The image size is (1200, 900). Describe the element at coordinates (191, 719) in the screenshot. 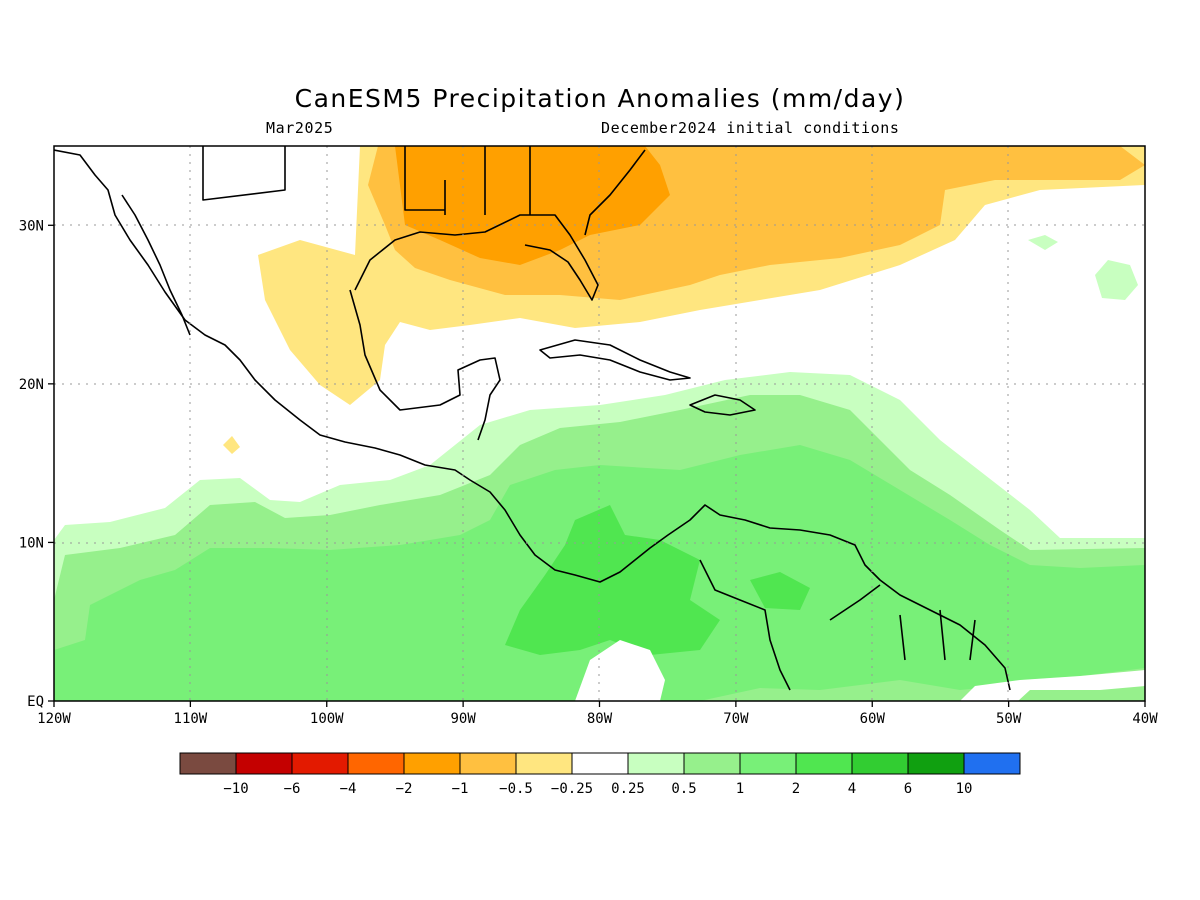

I see `x-tick-label: 110W` at that location.